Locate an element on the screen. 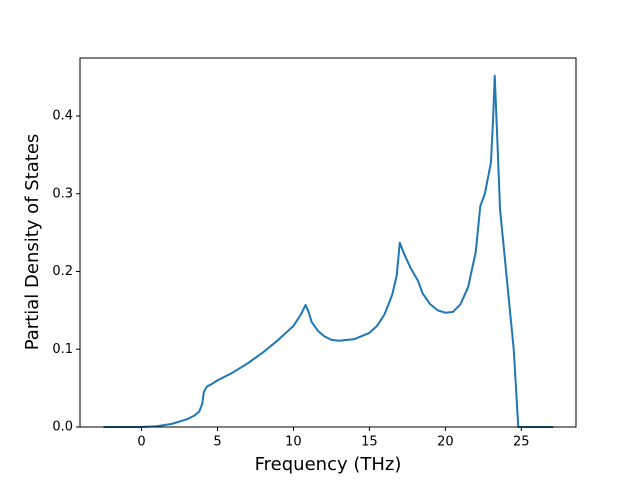 The width and height of the screenshot is (640, 480). x-tick-label: 25 is located at coordinates (521, 442).